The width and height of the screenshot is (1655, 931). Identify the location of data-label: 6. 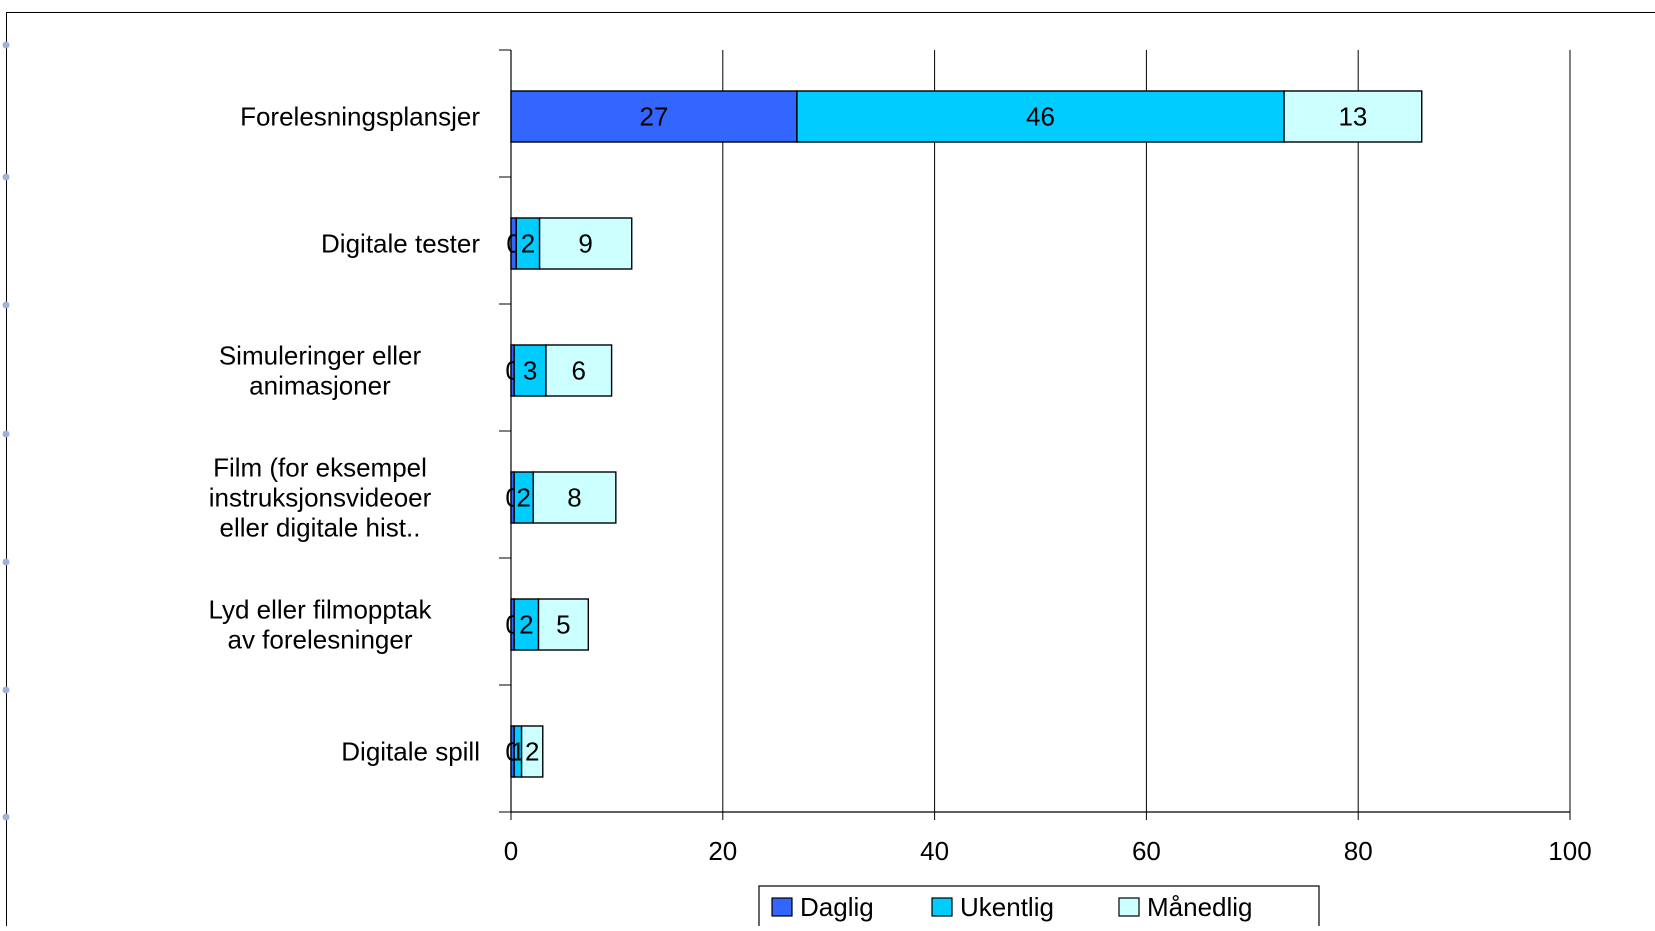
(579, 371).